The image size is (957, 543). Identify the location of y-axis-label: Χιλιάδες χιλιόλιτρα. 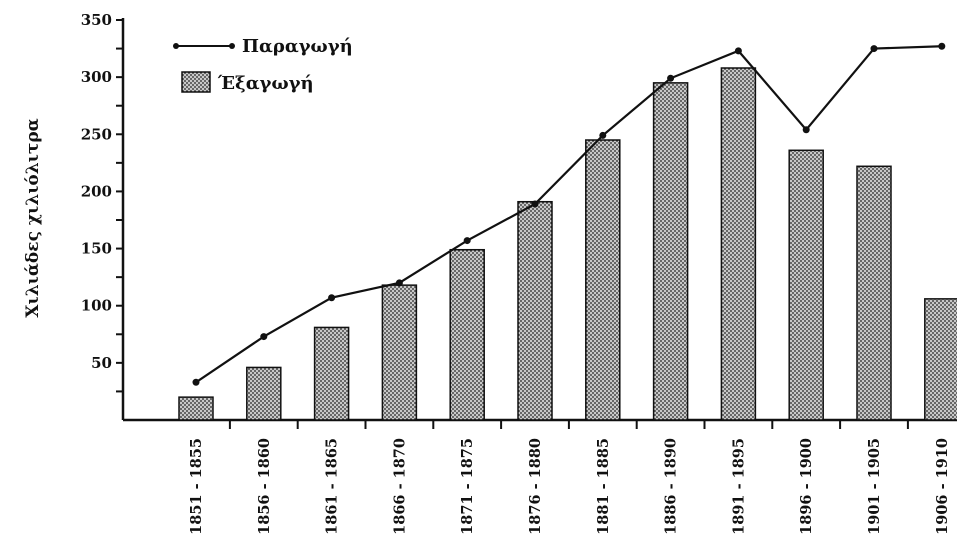
(33, 217).